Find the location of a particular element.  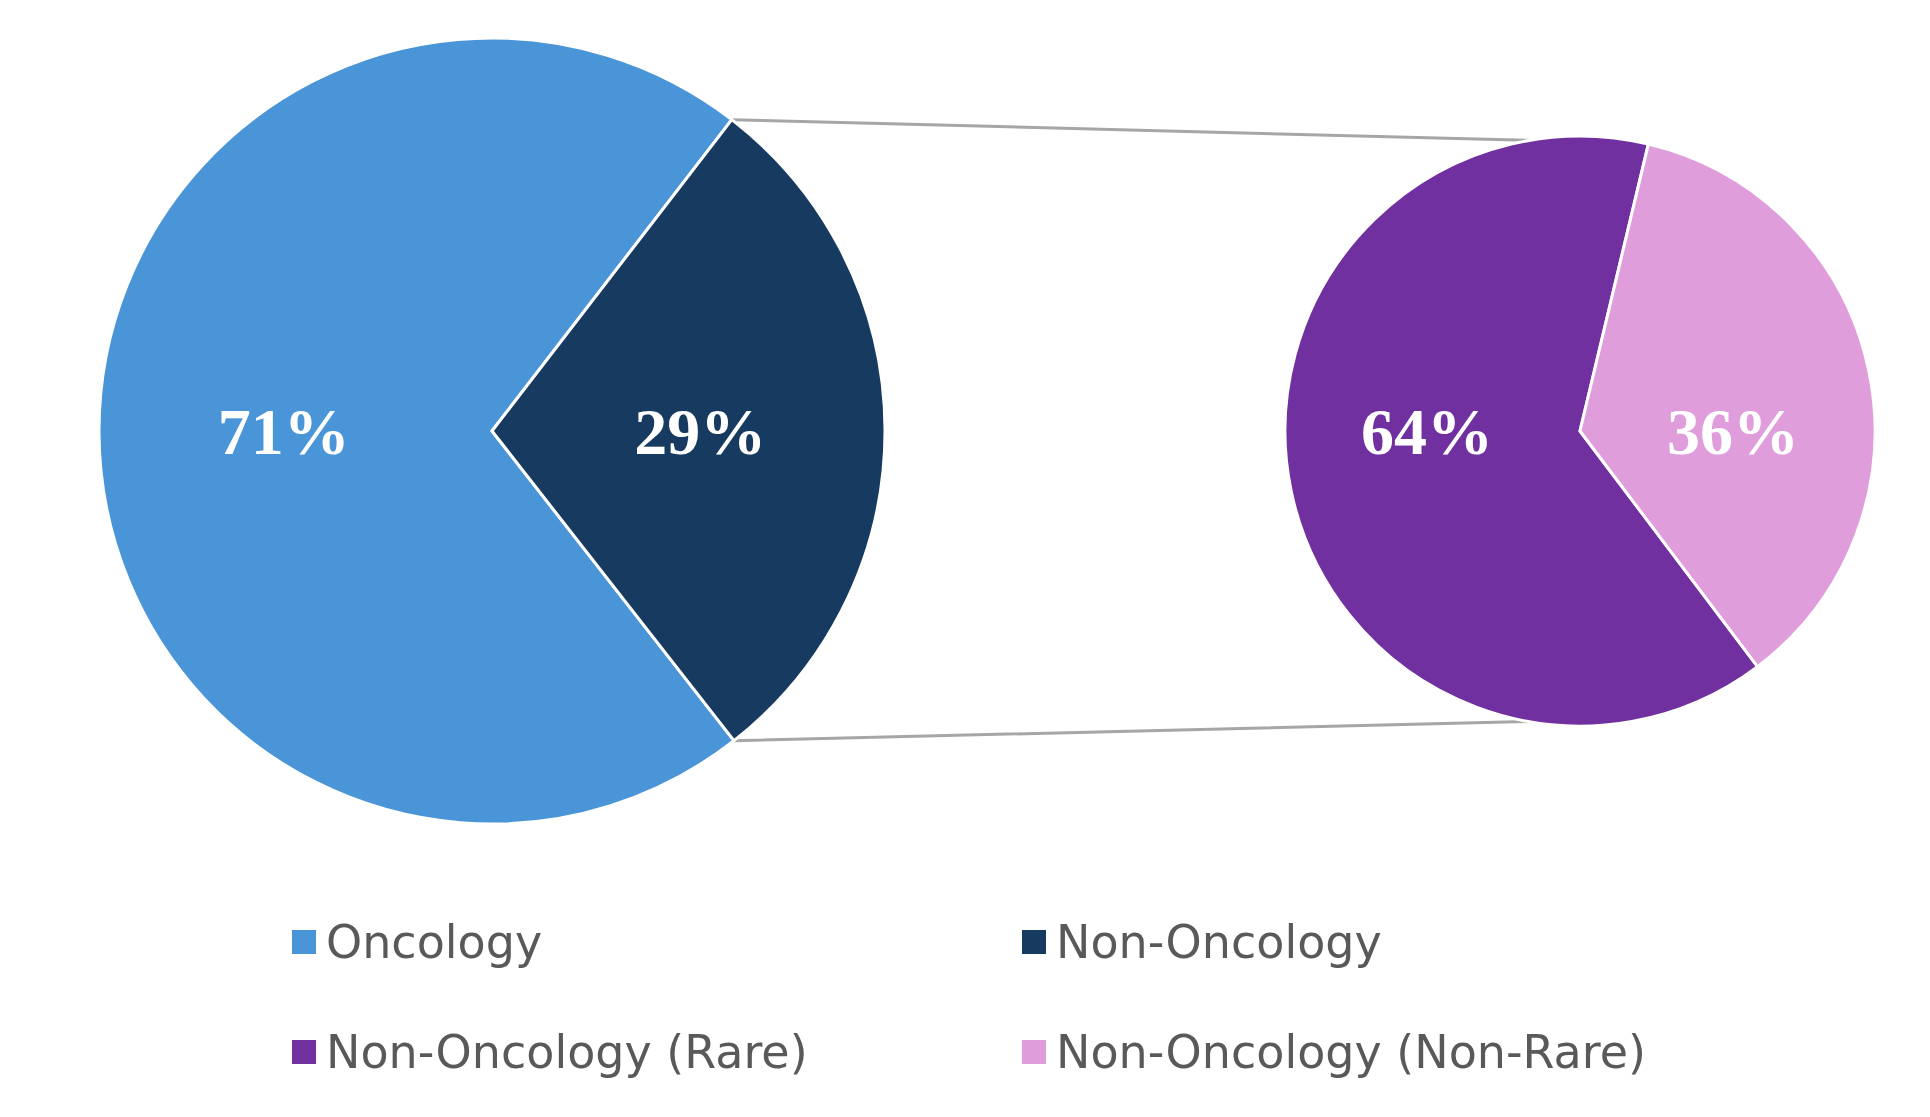

data-label: 36% is located at coordinates (1733, 431).